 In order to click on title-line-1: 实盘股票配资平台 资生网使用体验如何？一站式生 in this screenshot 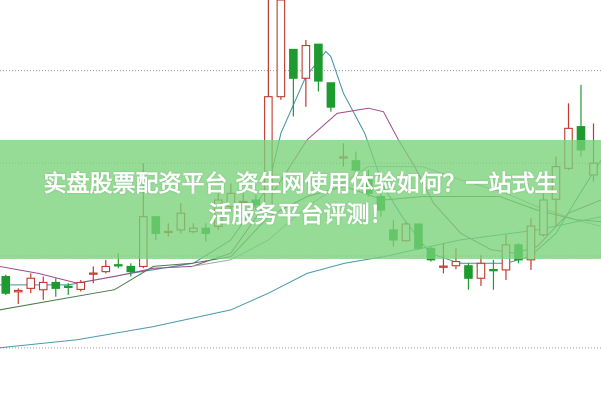, I will do `click(300, 183)`.